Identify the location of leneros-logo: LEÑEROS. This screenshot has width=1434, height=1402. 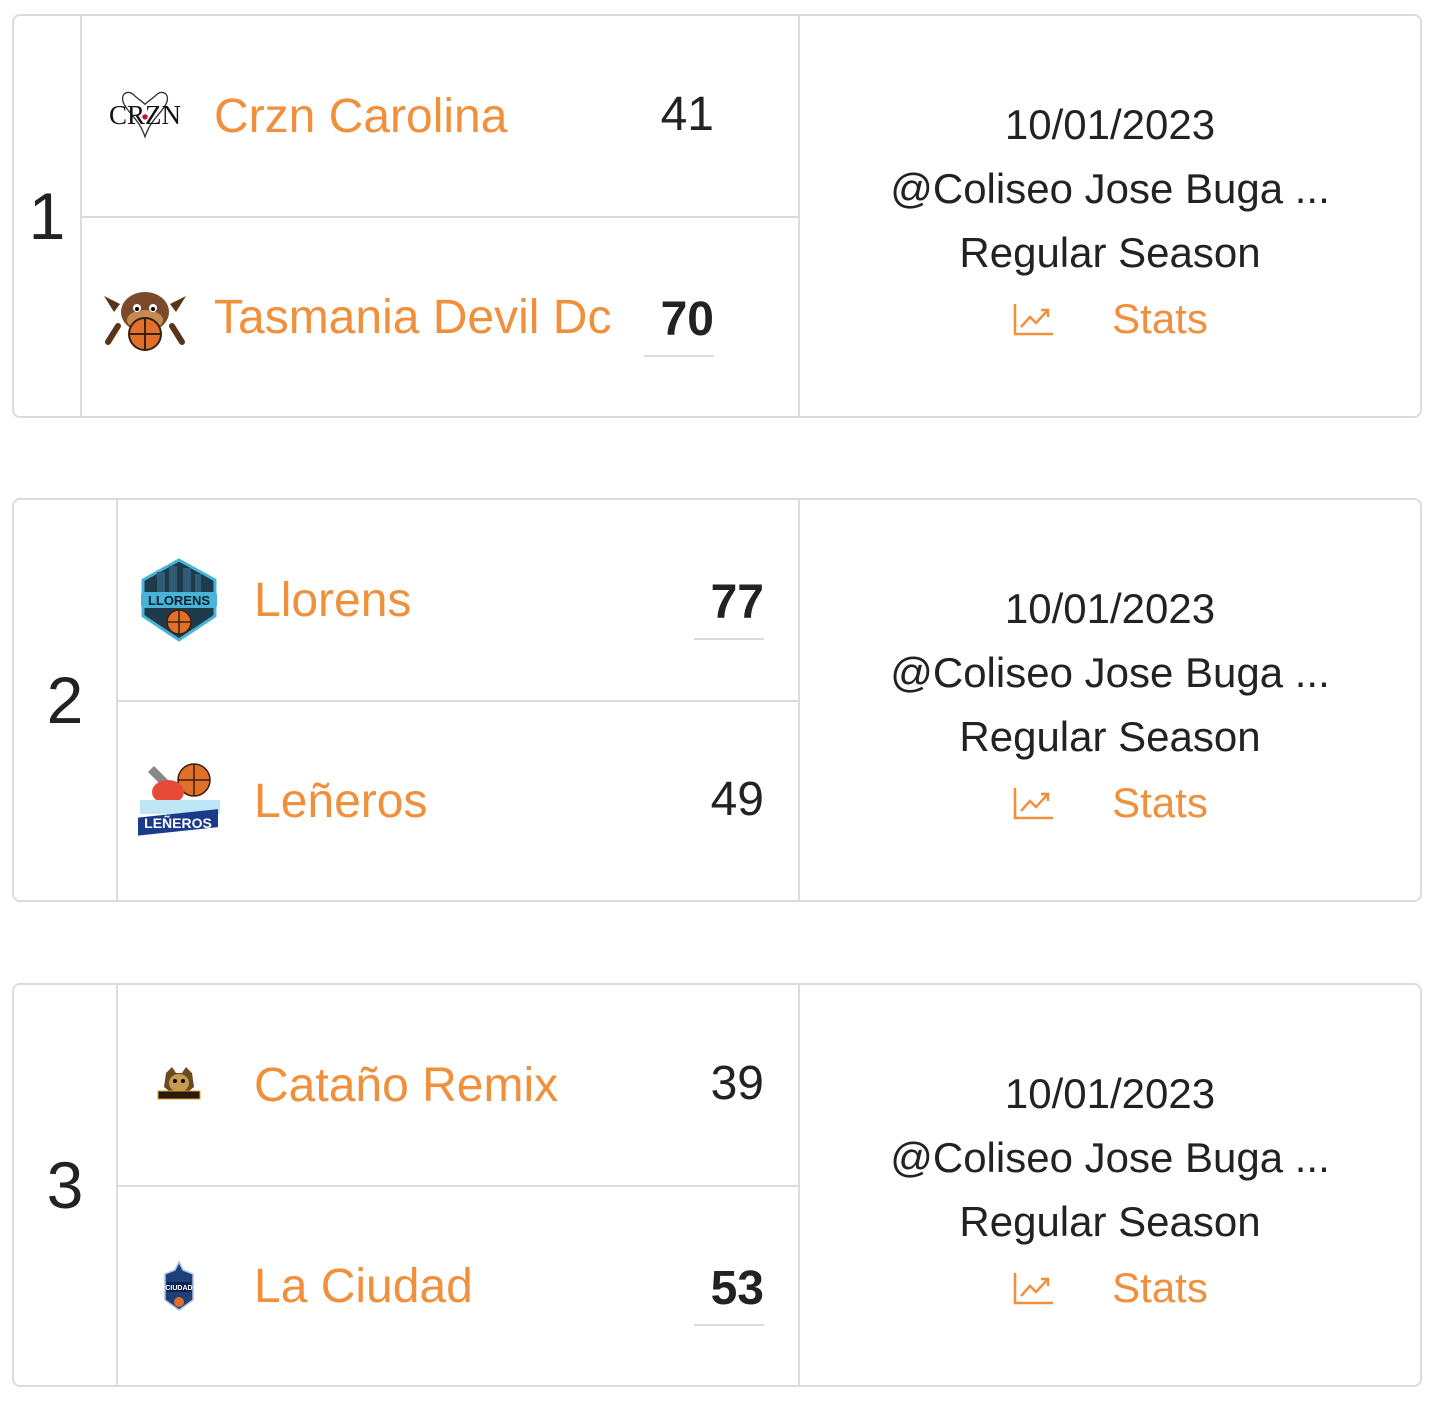
(179, 801).